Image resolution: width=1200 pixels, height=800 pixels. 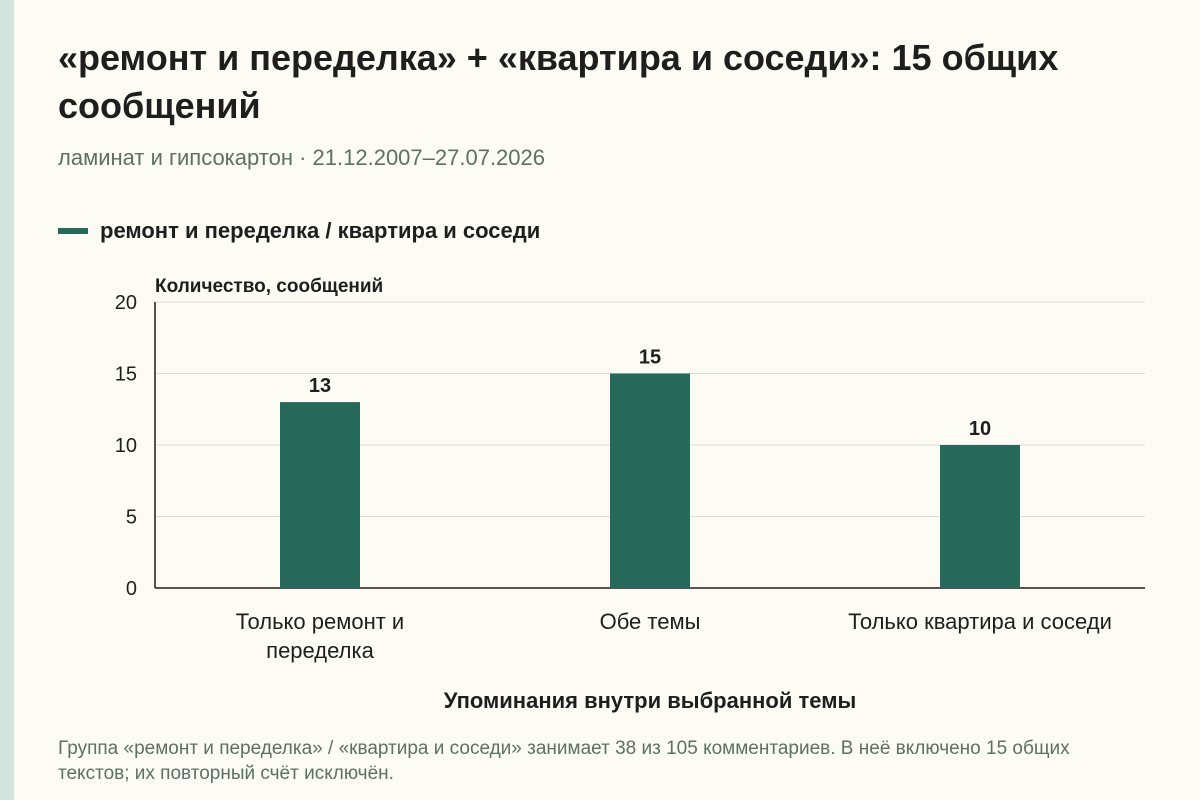 I want to click on x-tick-label: Обе темы, so click(x=650, y=621).